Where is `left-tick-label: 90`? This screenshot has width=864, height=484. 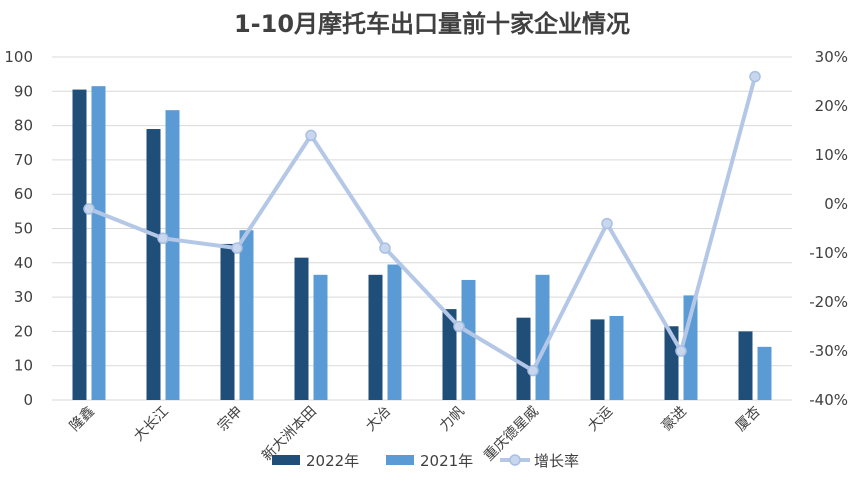 left-tick-label: 90 is located at coordinates (23, 91).